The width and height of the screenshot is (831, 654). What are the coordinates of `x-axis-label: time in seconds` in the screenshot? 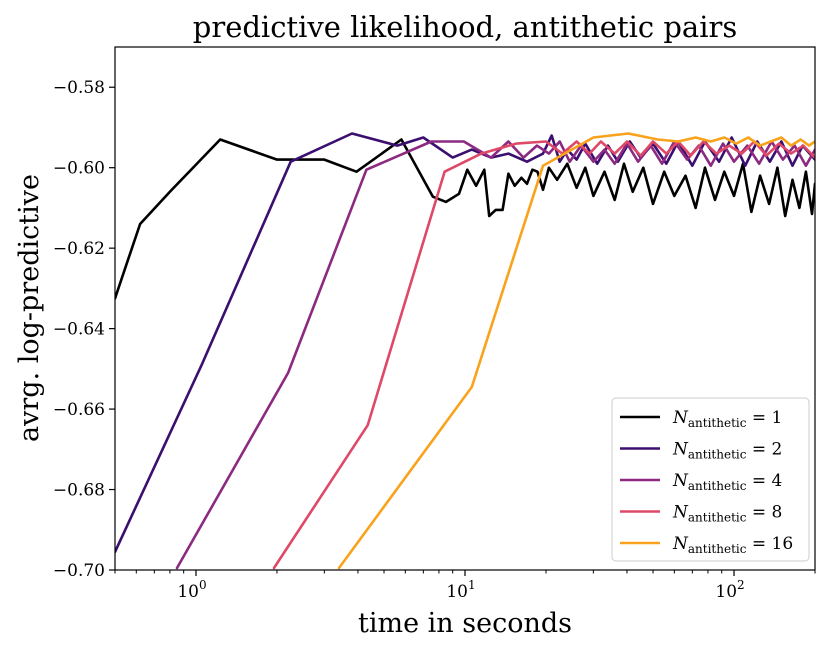 It's located at (465, 623).